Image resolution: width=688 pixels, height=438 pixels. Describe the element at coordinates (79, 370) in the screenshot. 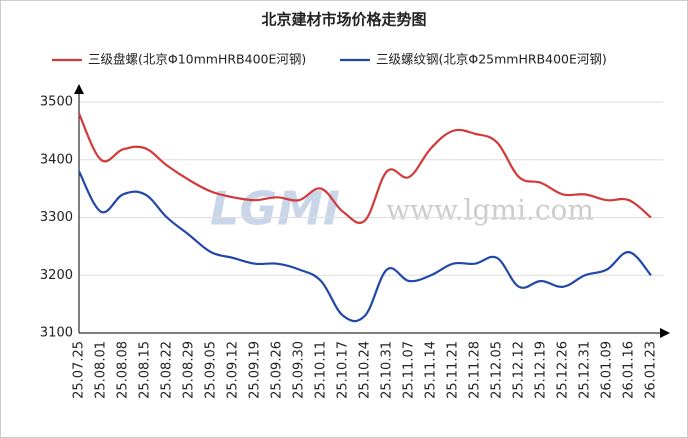

I see `x-tick-label: 25.07.25` at that location.